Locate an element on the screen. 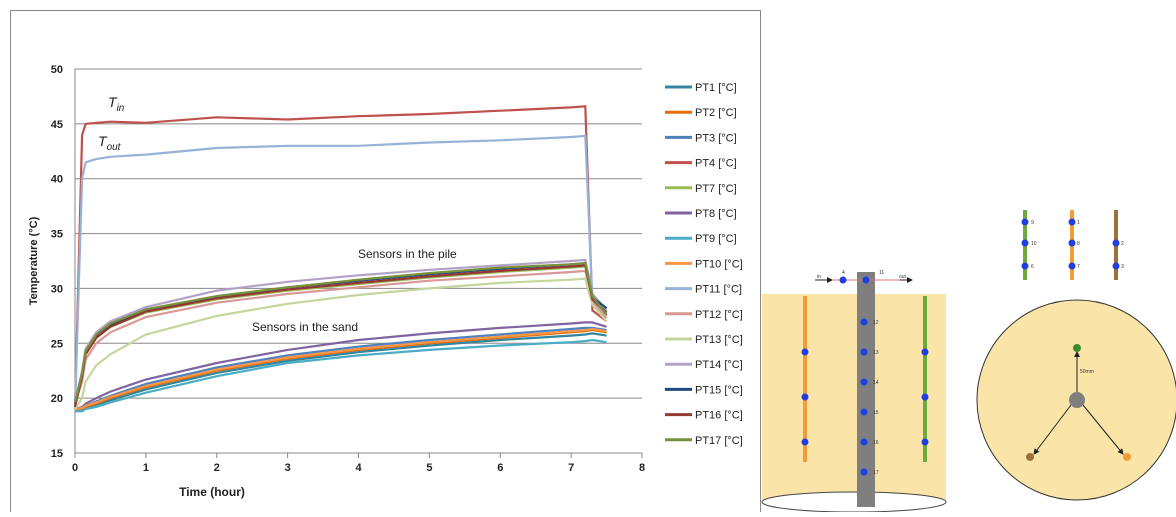  legend-label: PT17 [°C] is located at coordinates (719, 441).